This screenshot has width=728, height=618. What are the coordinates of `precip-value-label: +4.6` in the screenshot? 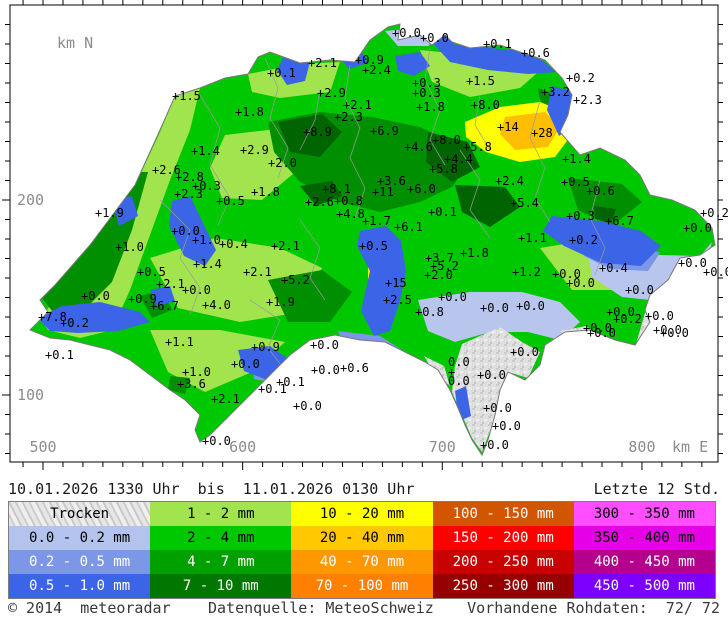 It's located at (418, 147).